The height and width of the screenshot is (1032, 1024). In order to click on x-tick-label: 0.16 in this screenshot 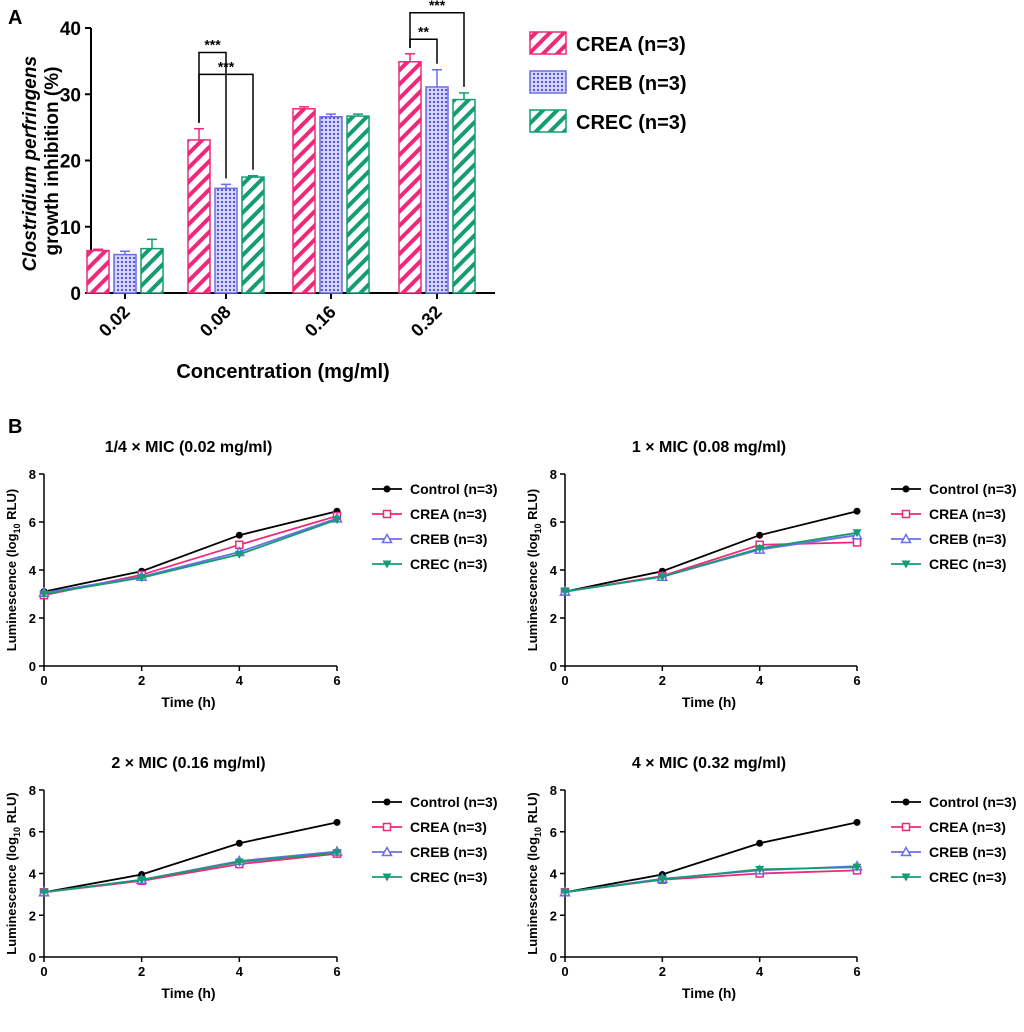, I will do `click(320, 321)`.